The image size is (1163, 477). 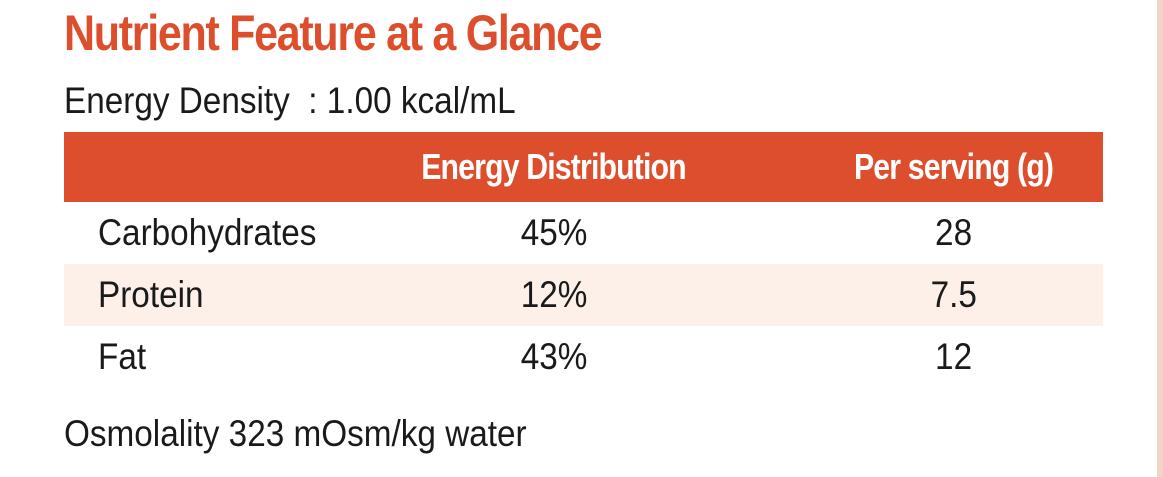 What do you see at coordinates (207, 232) in the screenshot?
I see `row-name: Carbohydrates` at bounding box center [207, 232].